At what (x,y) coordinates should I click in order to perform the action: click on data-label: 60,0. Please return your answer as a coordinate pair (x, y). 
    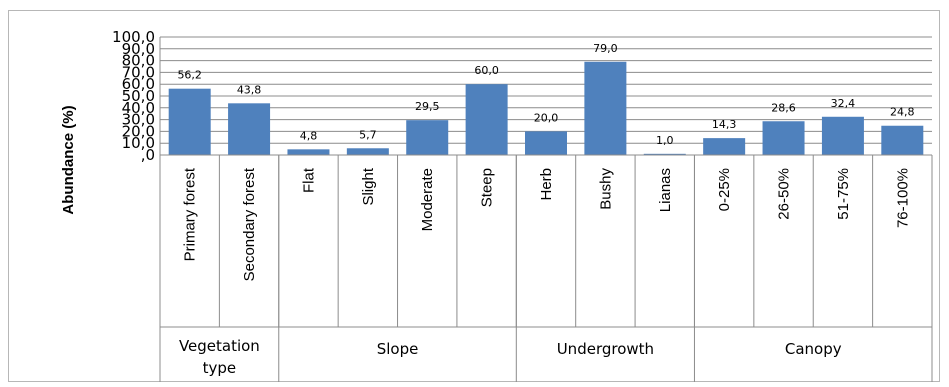
    Looking at the image, I should click on (486, 70).